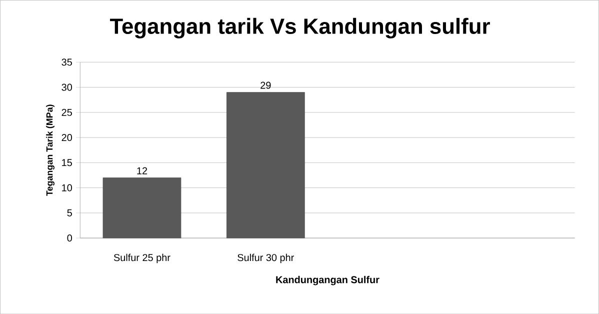 The image size is (599, 314). What do you see at coordinates (50, 150) in the screenshot?
I see `y-axis-title: Tegangan Tarik (MPa)` at bounding box center [50, 150].